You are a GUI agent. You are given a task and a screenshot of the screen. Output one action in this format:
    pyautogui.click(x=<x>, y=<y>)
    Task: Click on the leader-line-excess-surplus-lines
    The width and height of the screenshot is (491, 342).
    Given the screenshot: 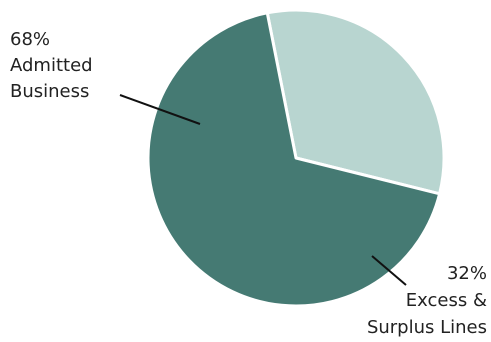 What is the action you would take?
    pyautogui.click(x=389, y=270)
    